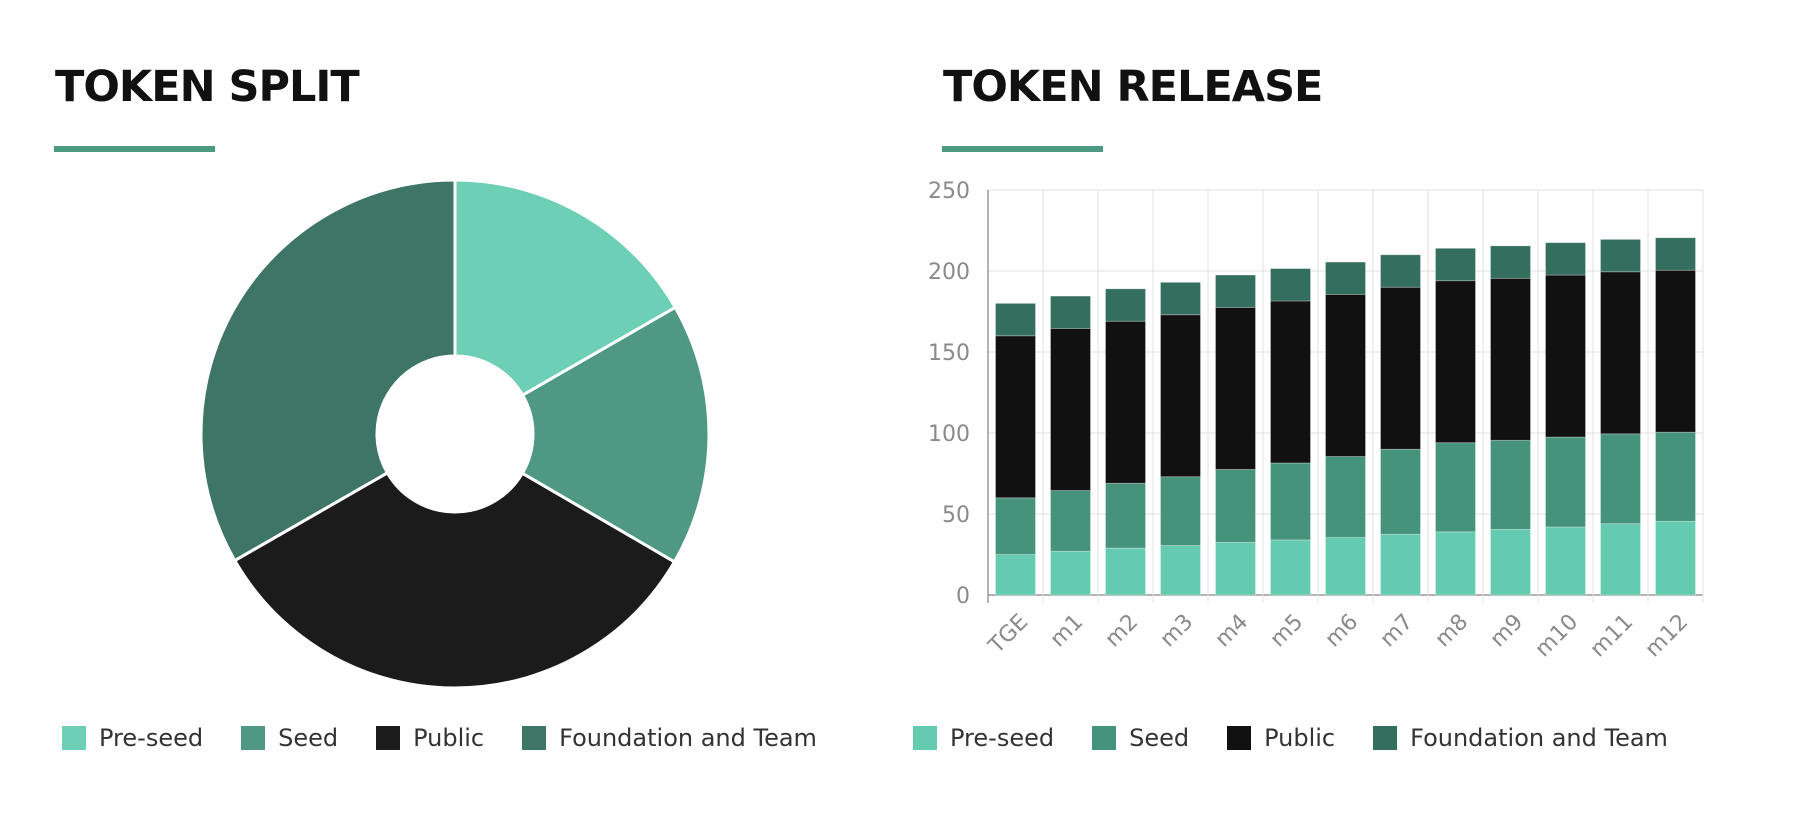 This screenshot has width=1796, height=820. I want to click on bar-seed-m8, so click(1455, 487).